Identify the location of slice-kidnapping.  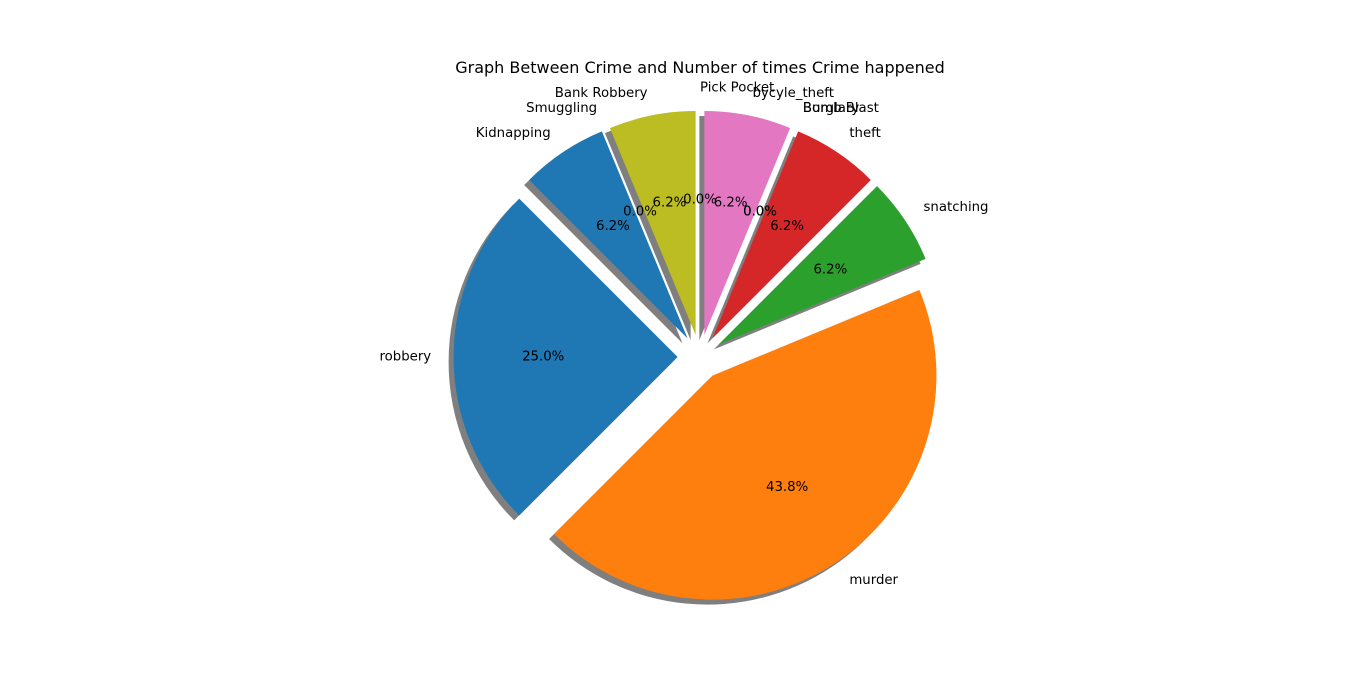
(608, 235).